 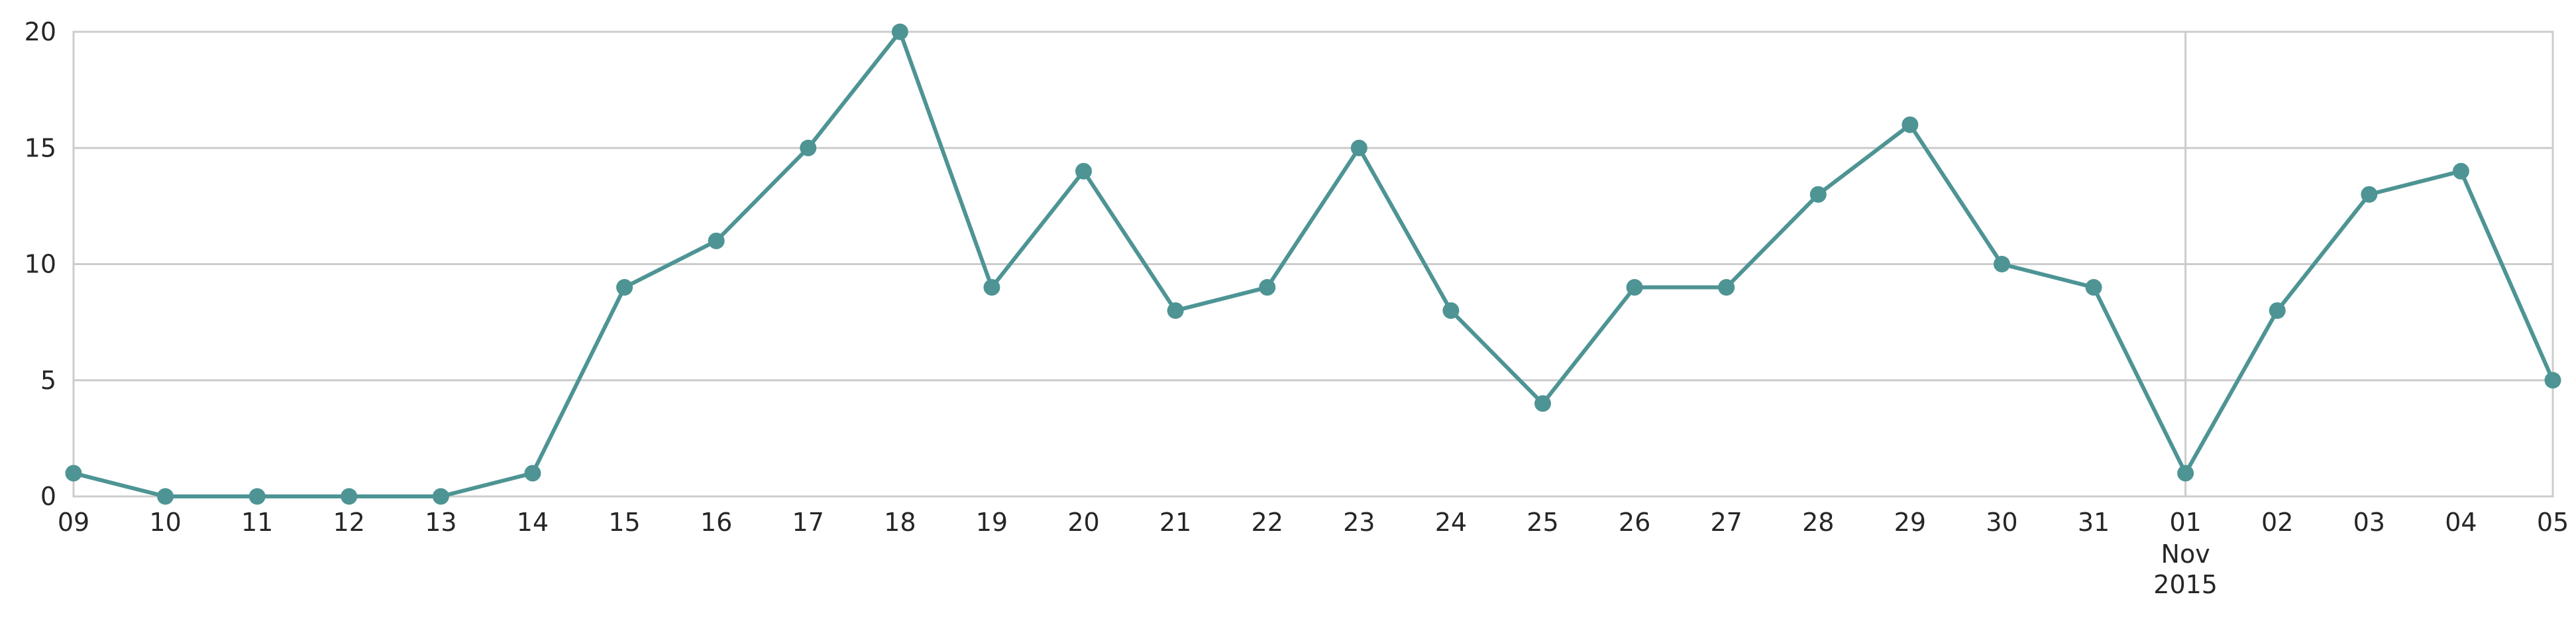 What do you see at coordinates (1542, 522) in the screenshot?
I see `x-tick-label: 25` at bounding box center [1542, 522].